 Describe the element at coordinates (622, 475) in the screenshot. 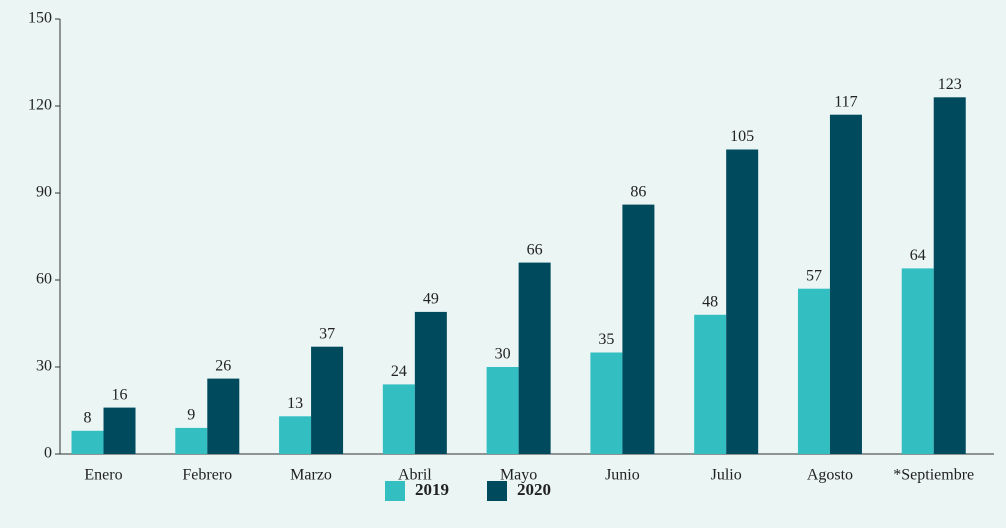

I see `x-tick-label: Junio` at that location.